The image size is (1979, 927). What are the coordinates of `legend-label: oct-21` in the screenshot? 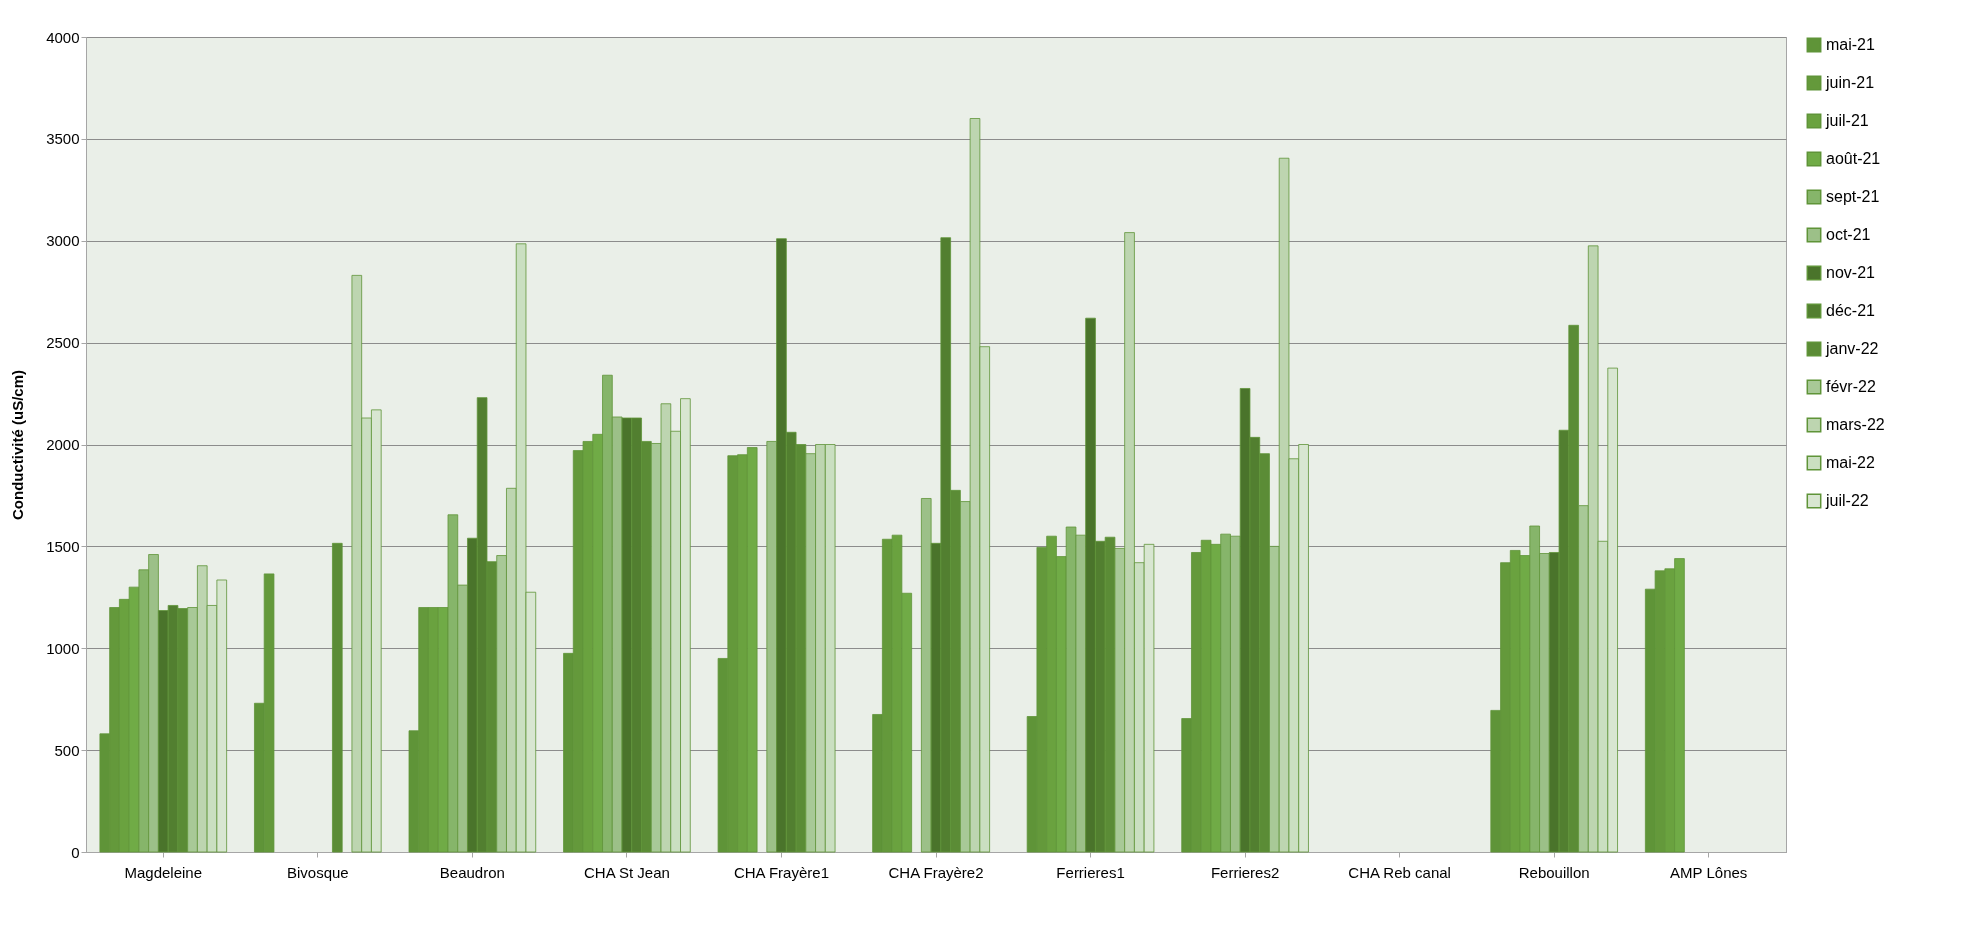 It's located at (1848, 234).